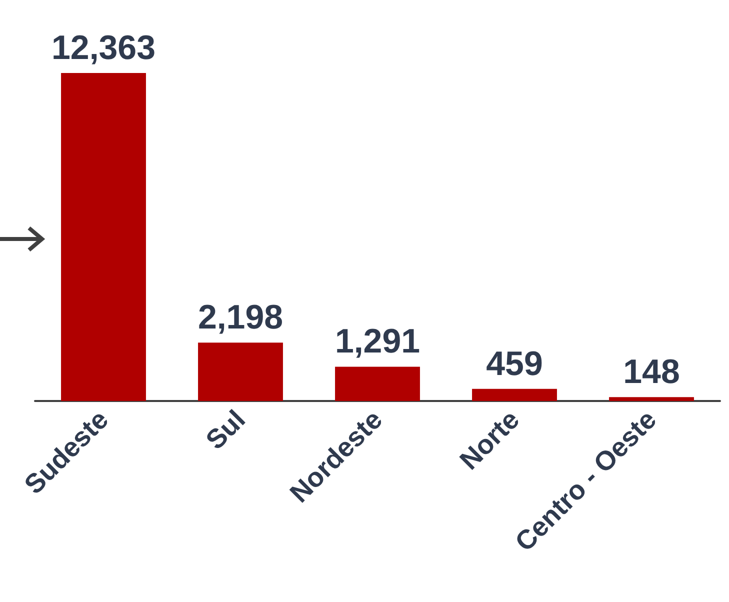 The width and height of the screenshot is (729, 602). Describe the element at coordinates (226, 430) in the screenshot. I see `x-tick-label: Sul` at that location.